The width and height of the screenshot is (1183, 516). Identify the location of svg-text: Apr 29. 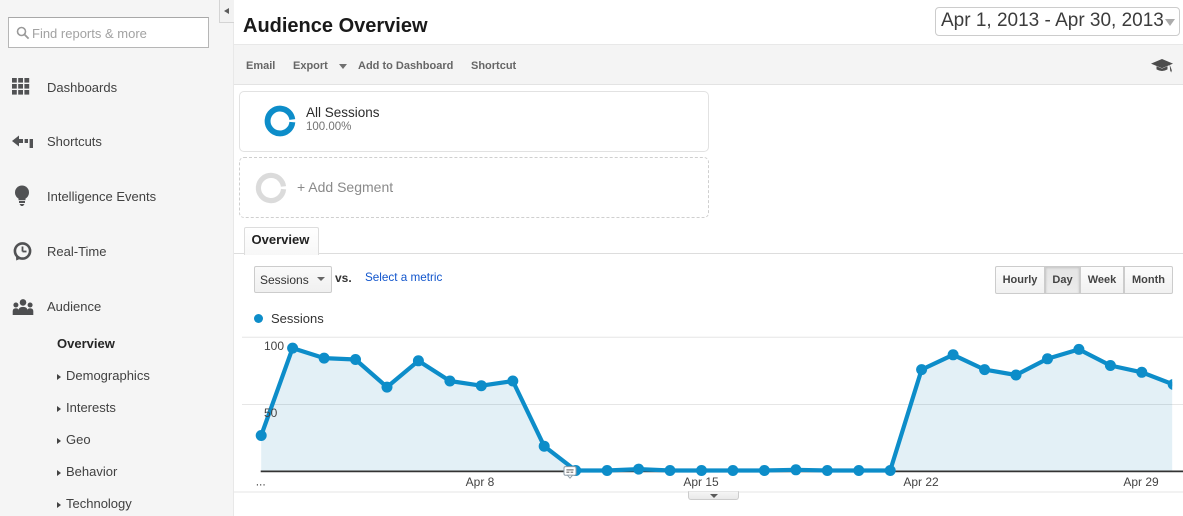
(1141, 482).